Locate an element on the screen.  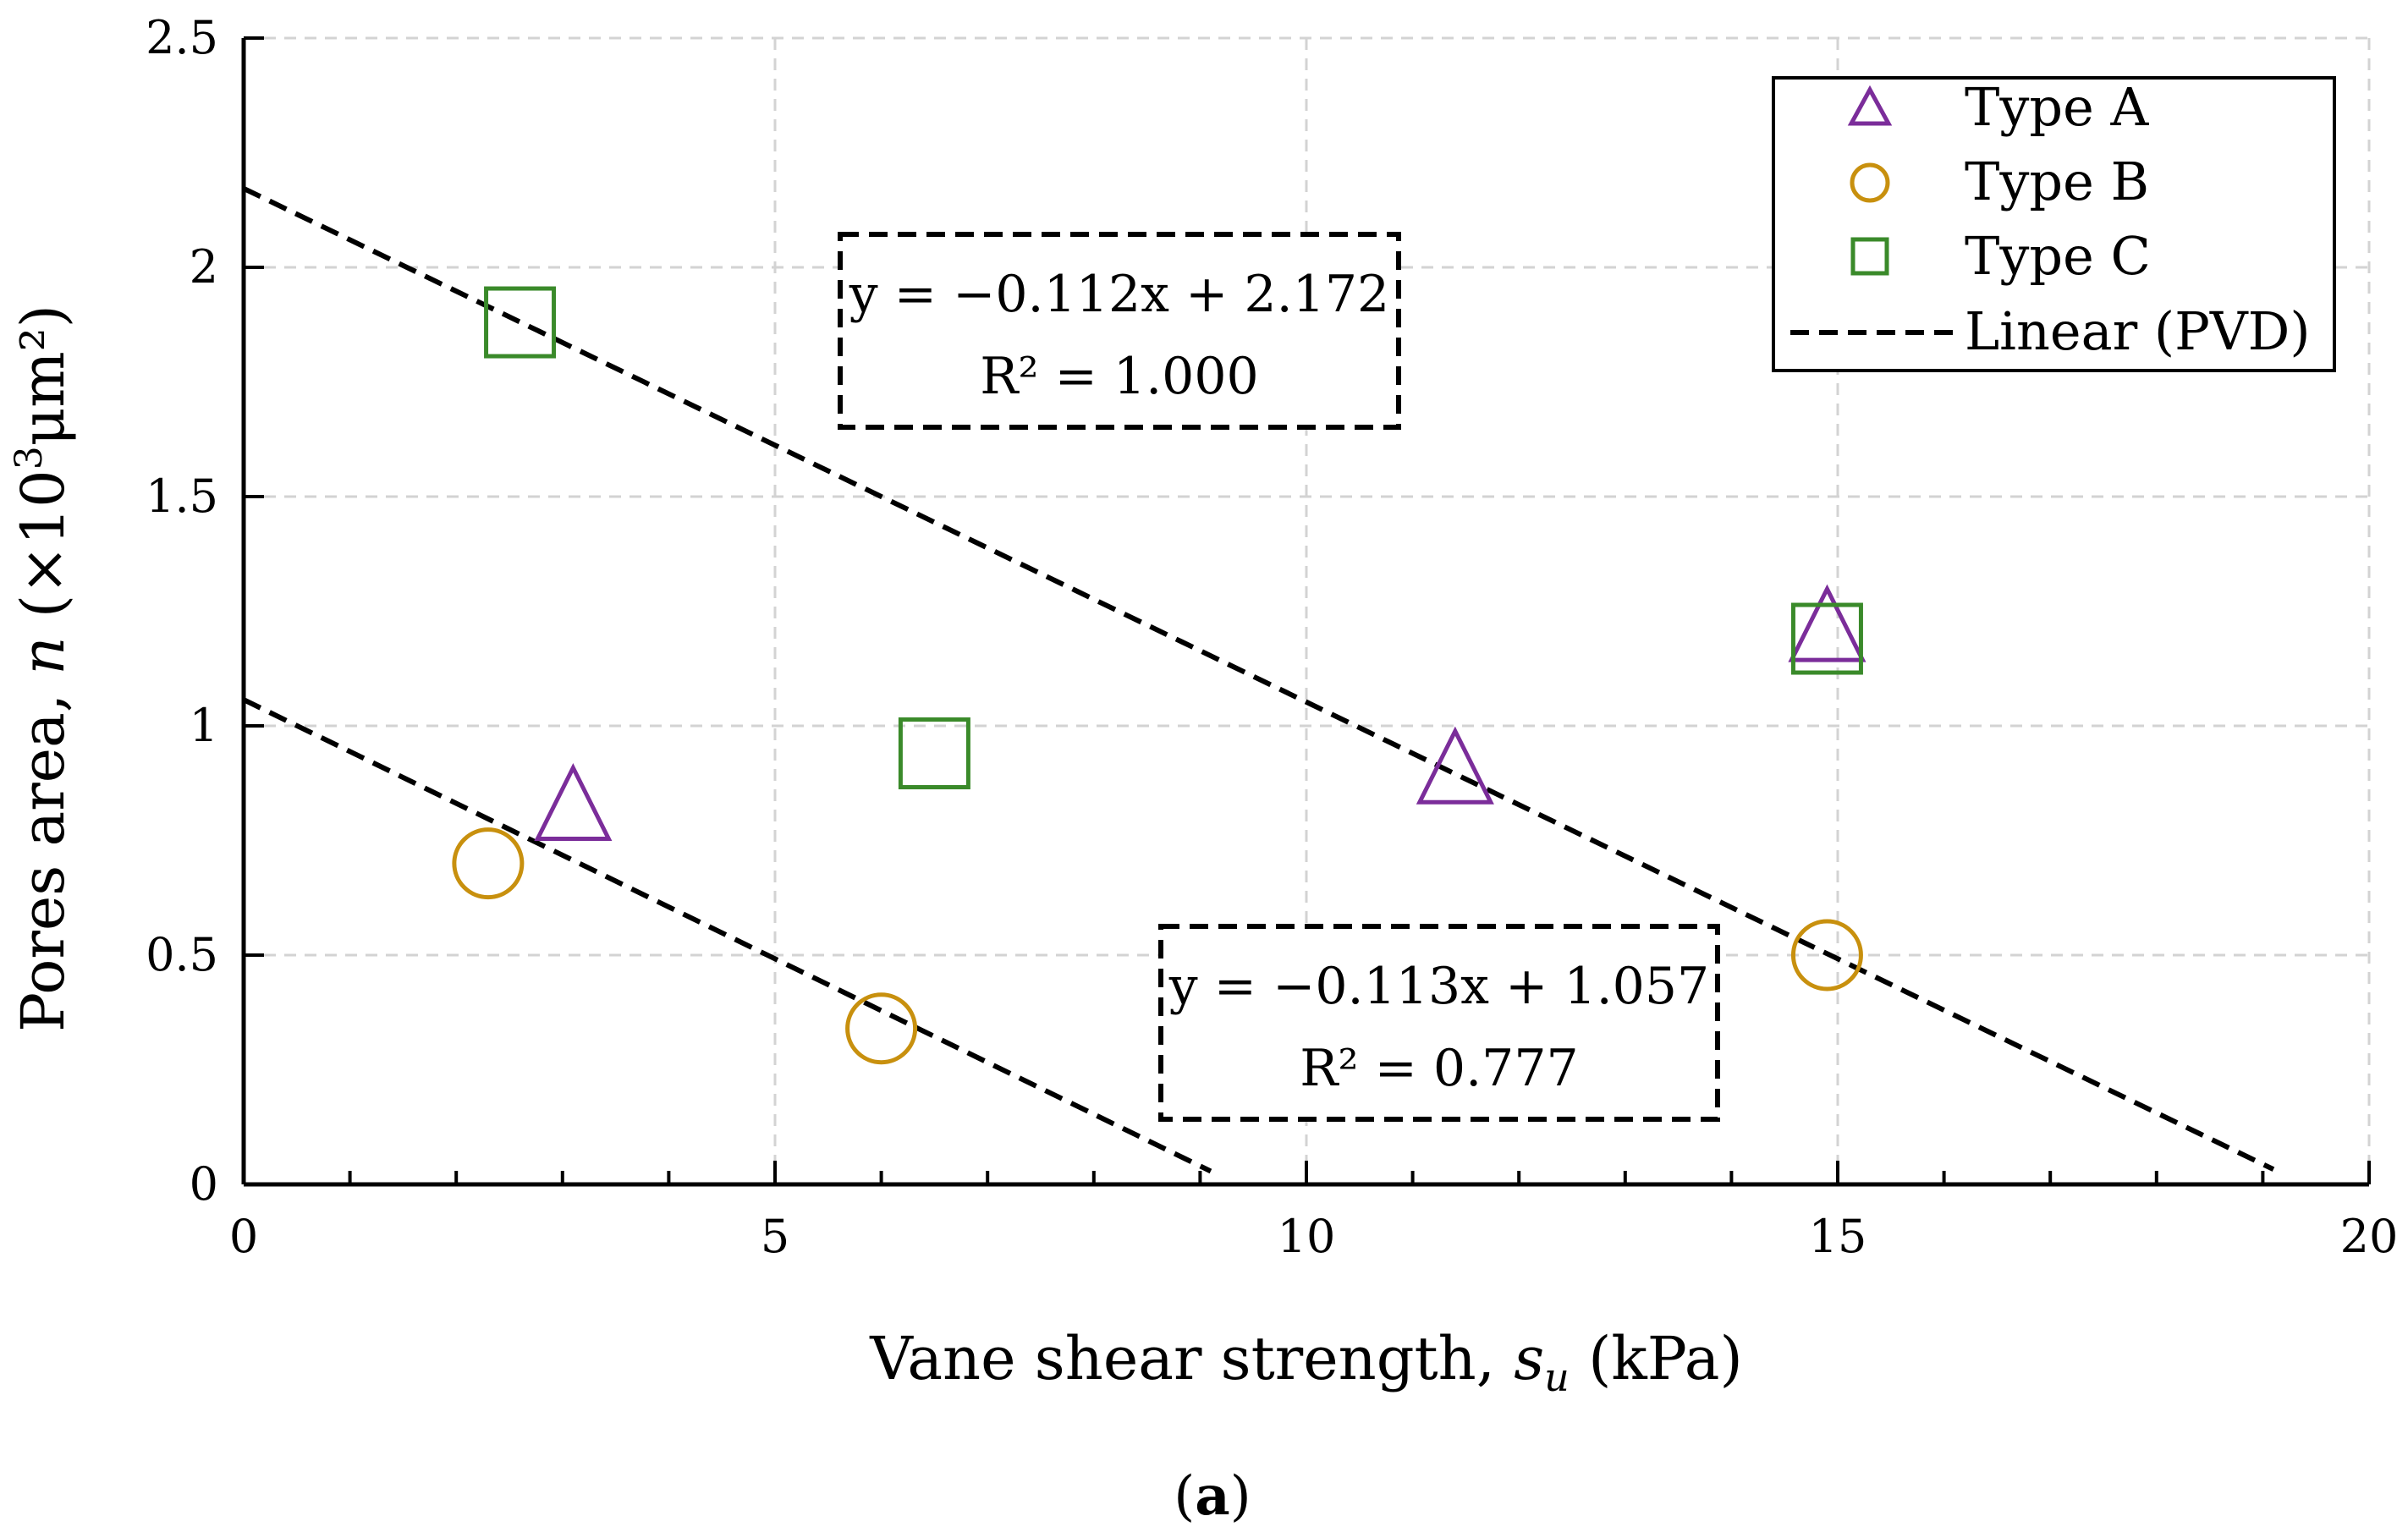
x-axis-title-suffix: (kPa) is located at coordinates (1656, 1358).